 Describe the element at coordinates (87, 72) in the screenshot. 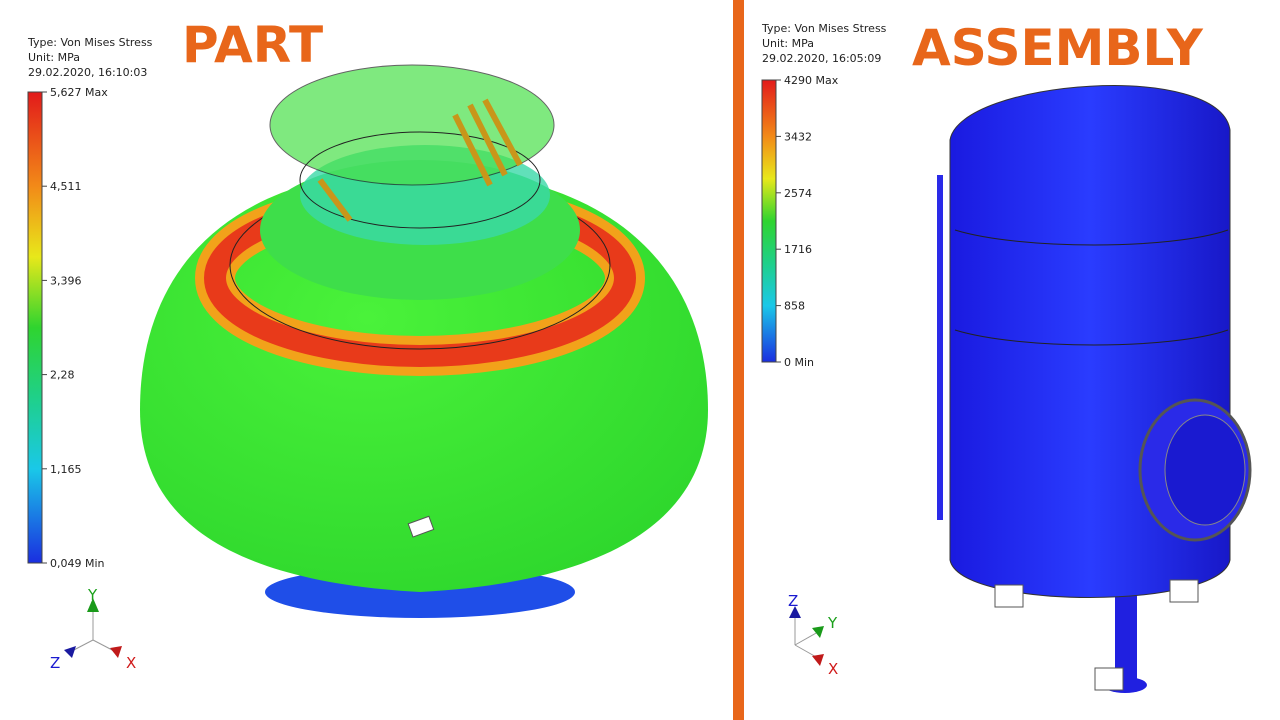

I see `legend-date: 29.02.2020, 16:10:03` at that location.